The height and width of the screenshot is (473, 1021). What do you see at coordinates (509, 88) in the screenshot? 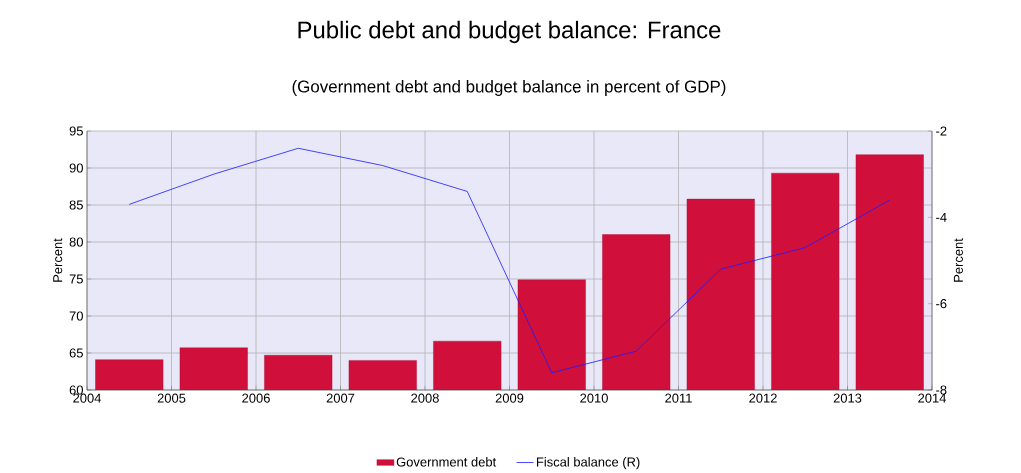
I see `chart-subtitle: (Government debt and budget balance in percent of GDP)` at bounding box center [509, 88].